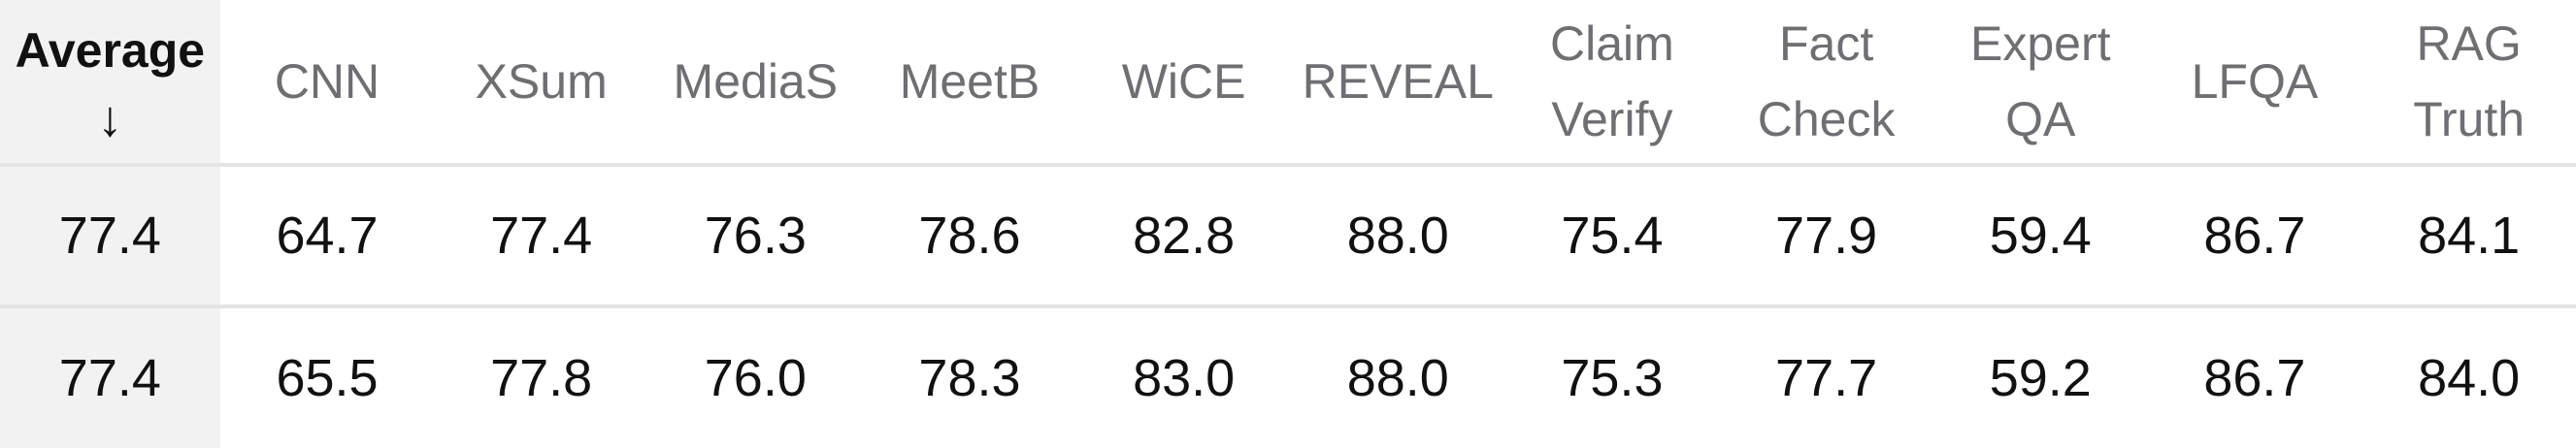  What do you see at coordinates (2469, 119) in the screenshot?
I see `column-header-label-line2: Truth` at bounding box center [2469, 119].